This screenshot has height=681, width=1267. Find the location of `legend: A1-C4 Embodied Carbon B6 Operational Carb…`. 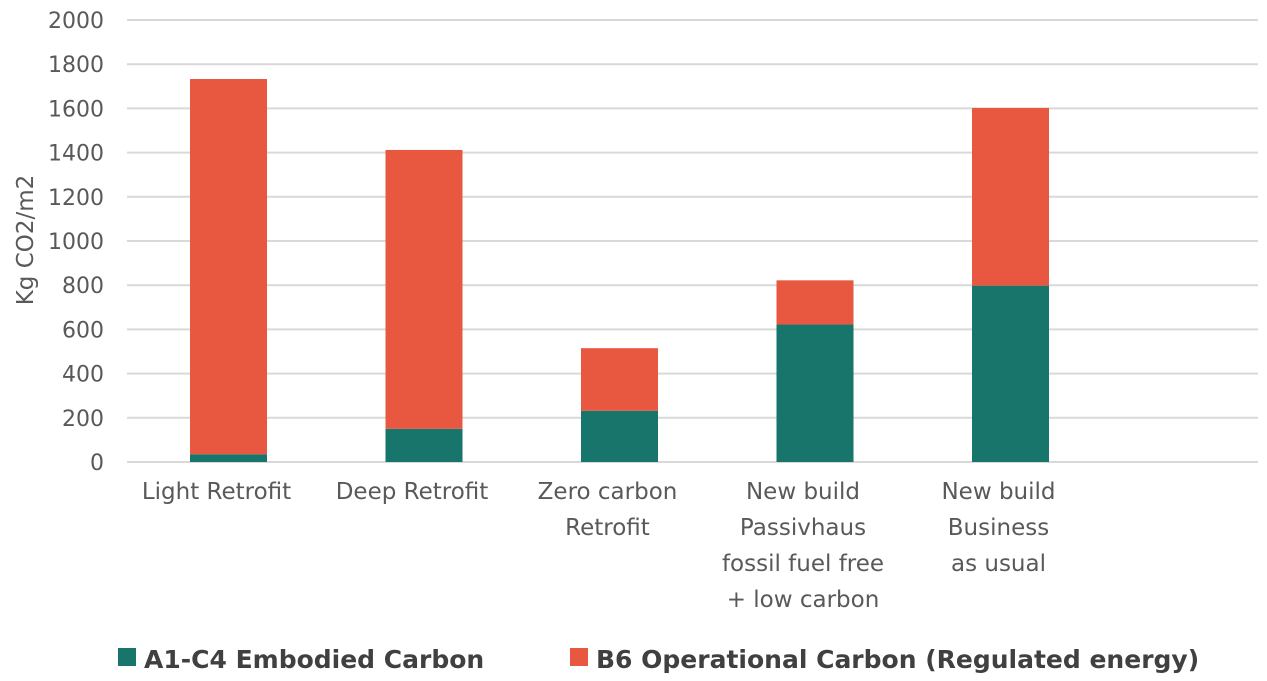

legend: A1-C4 Embodied Carbon B6 Operational Carb… is located at coordinates (658, 659).